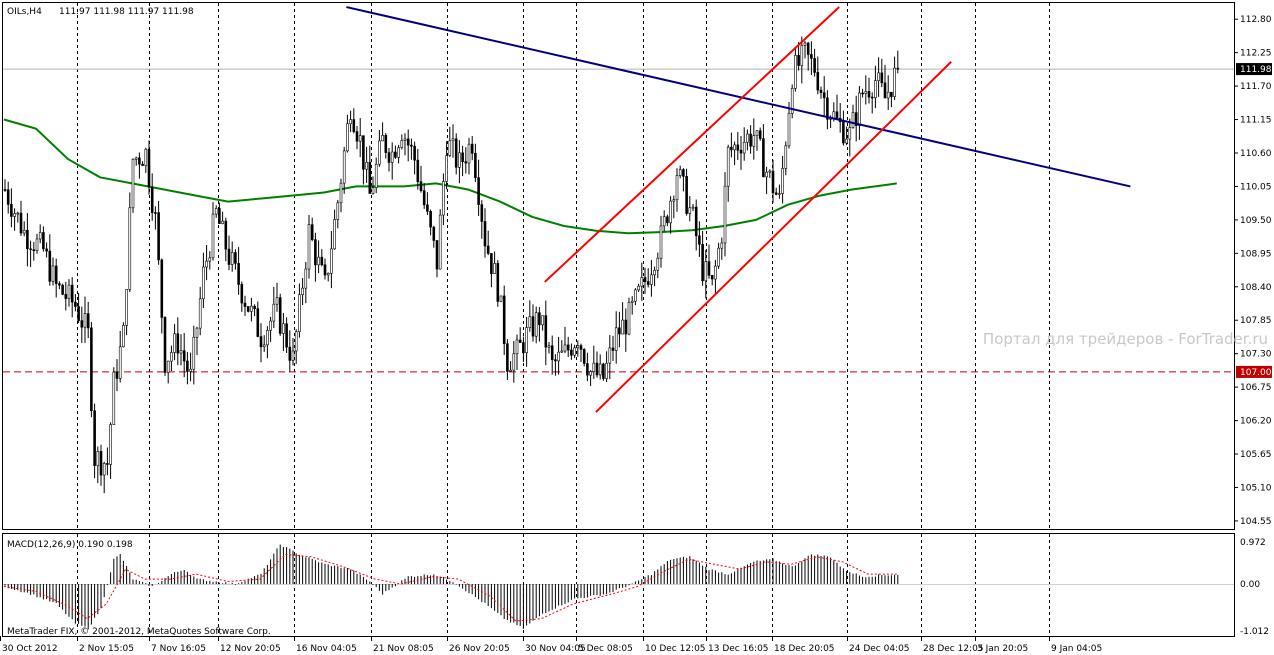  I want to click on level-price-tag-label: 107.00, so click(1256, 373).